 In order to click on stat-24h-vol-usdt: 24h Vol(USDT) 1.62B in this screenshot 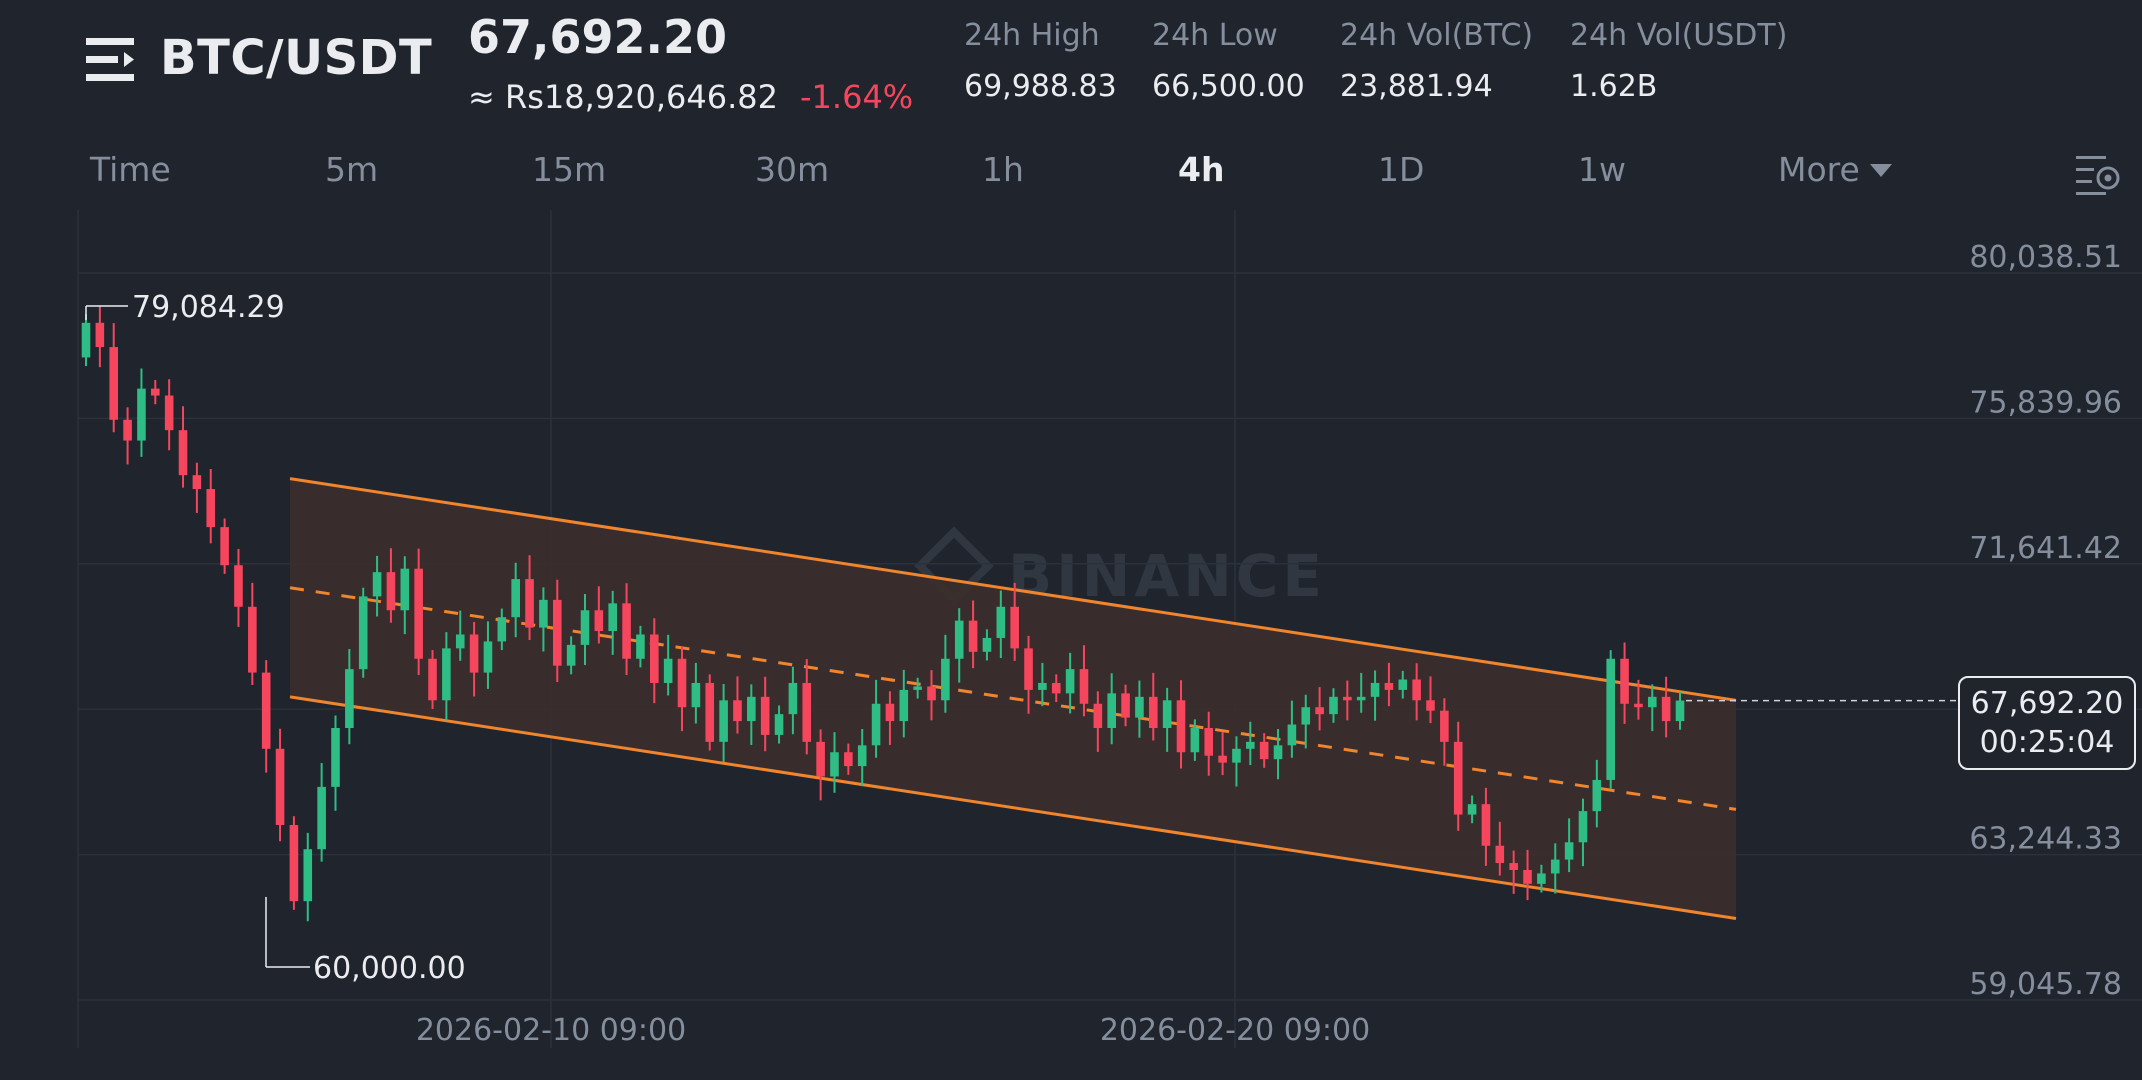, I will do `click(1678, 61)`.